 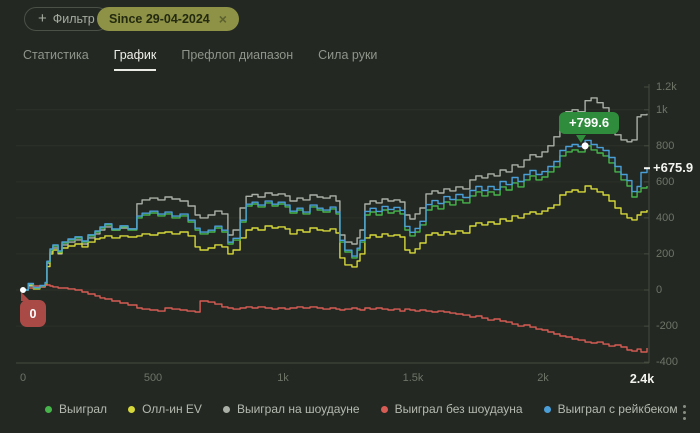 I want to click on y-tick--400: -400, so click(x=667, y=362).